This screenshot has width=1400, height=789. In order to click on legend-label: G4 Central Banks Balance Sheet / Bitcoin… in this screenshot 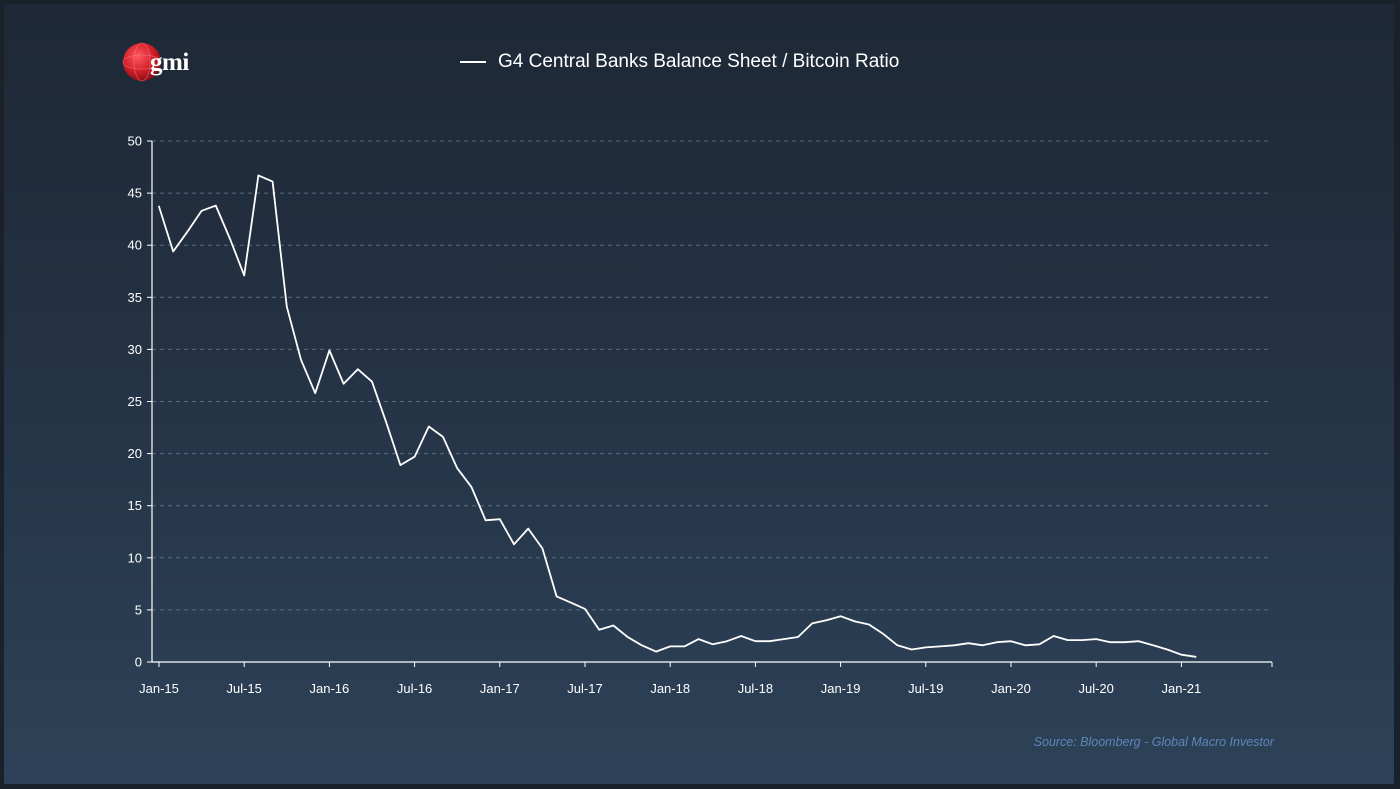, I will do `click(699, 61)`.